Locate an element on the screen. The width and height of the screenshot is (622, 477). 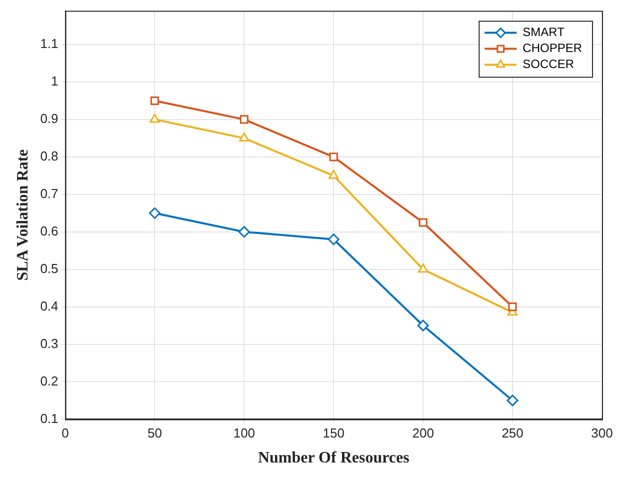
y-tick-label: 0.4 is located at coordinates (49, 306).